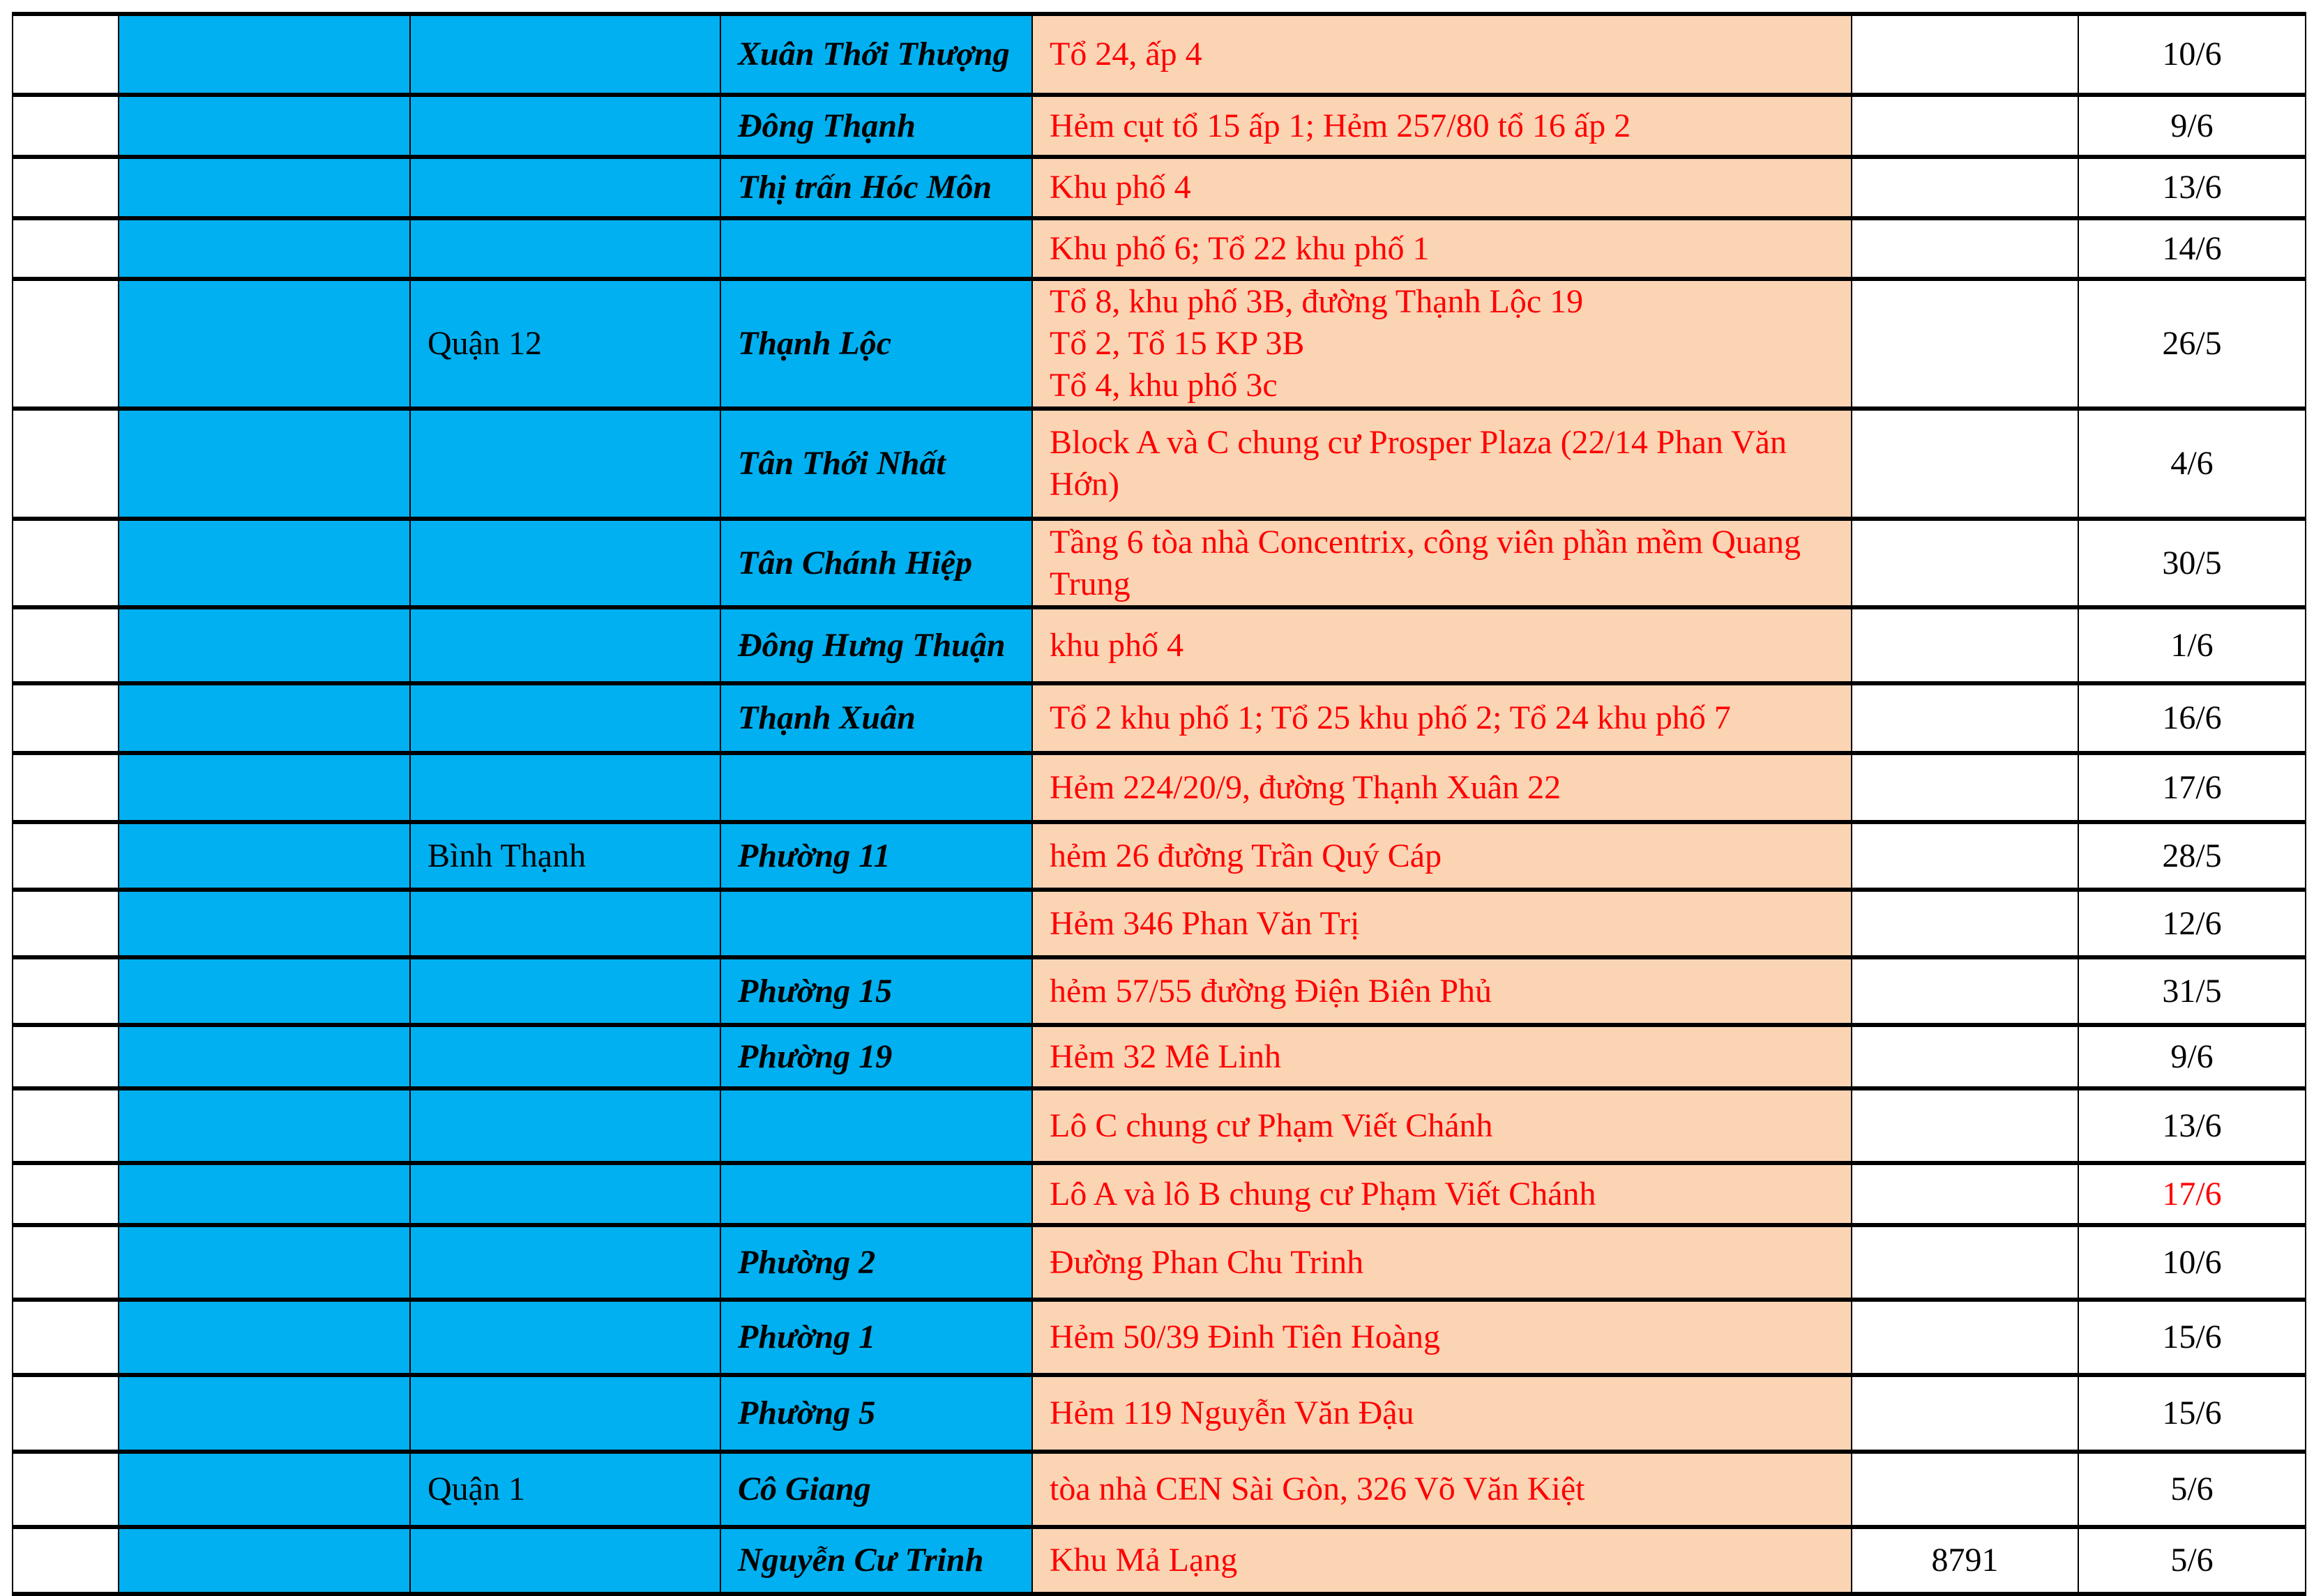 The height and width of the screenshot is (1596, 2307). I want to click on table-row: Phường 2 Đường Phan Chu Trinh 10/6, so click(1159, 1262).